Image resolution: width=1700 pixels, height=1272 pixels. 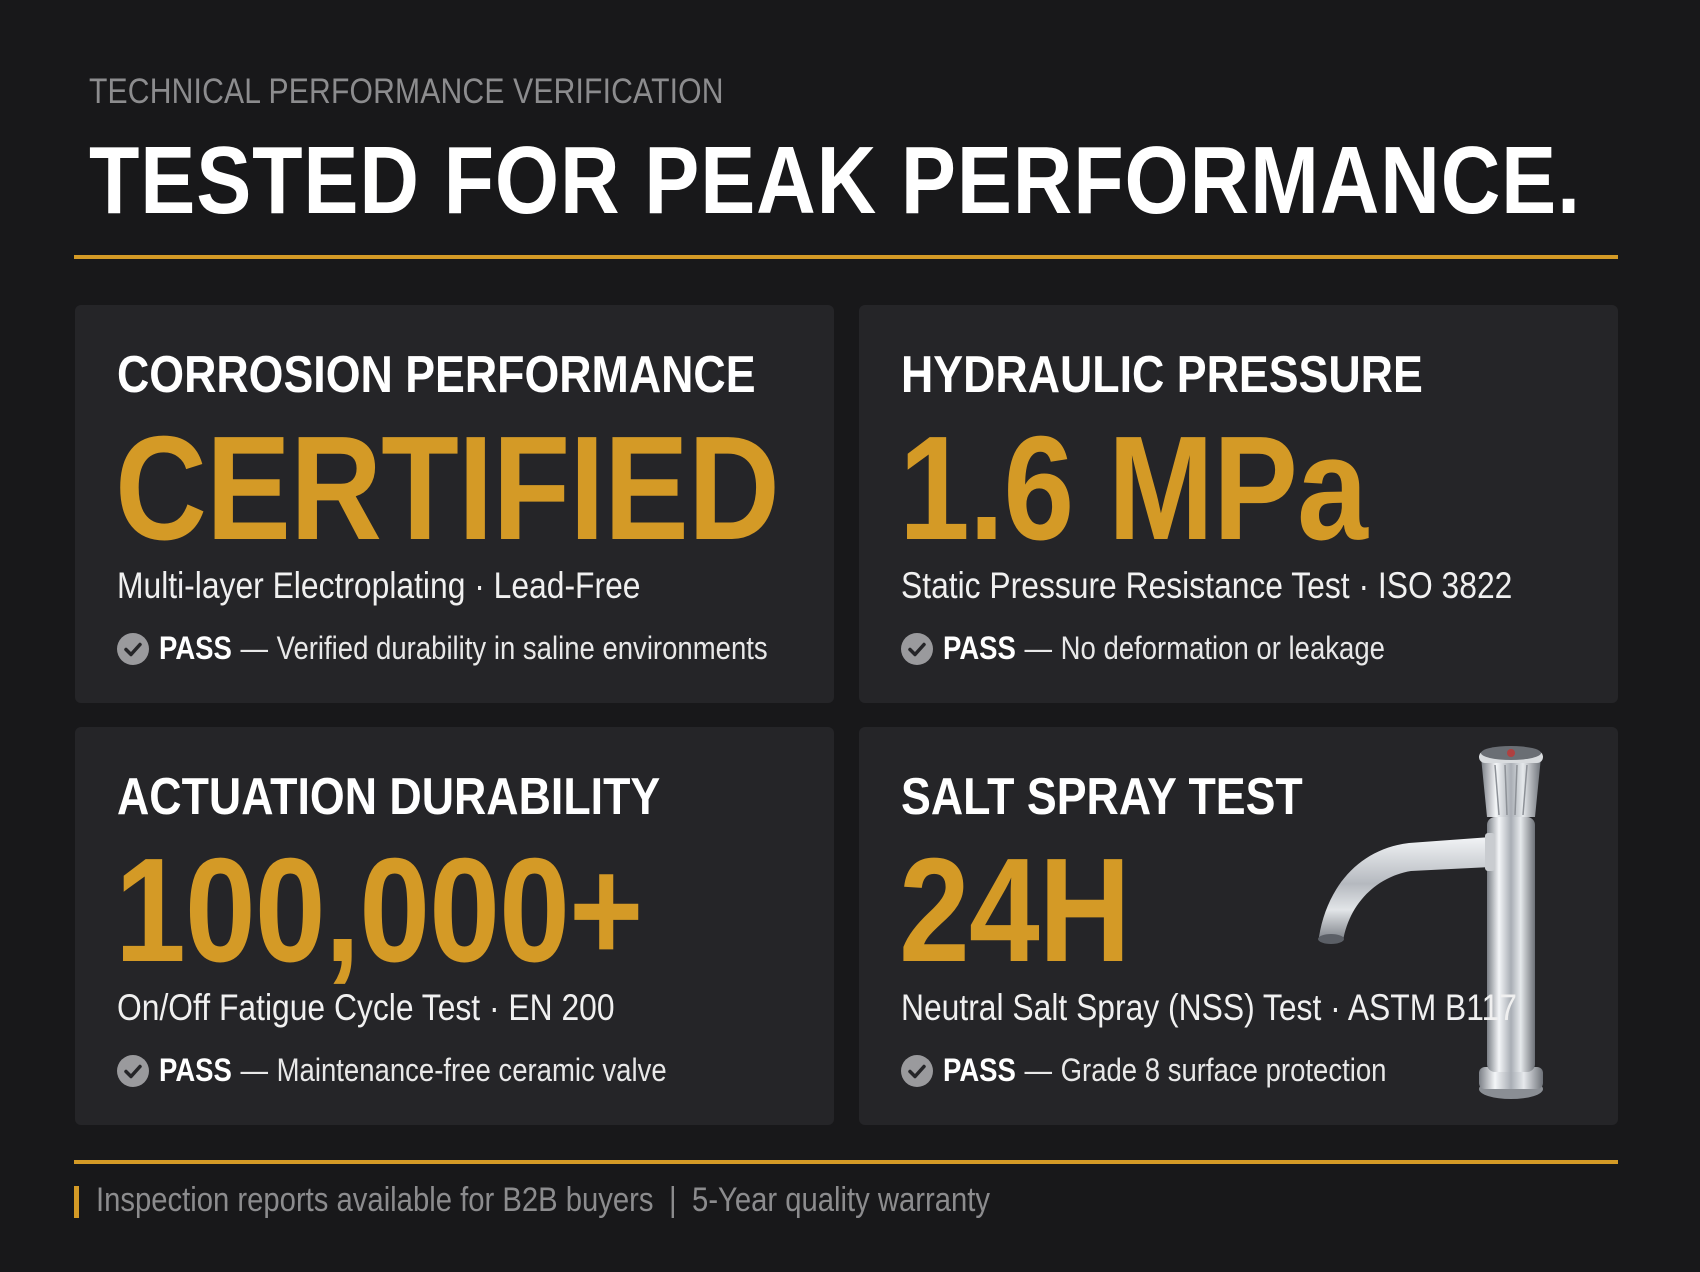 I want to click on pass-row: PASS — Maintenance-free ceramic valve, so click(x=433, y=1070).